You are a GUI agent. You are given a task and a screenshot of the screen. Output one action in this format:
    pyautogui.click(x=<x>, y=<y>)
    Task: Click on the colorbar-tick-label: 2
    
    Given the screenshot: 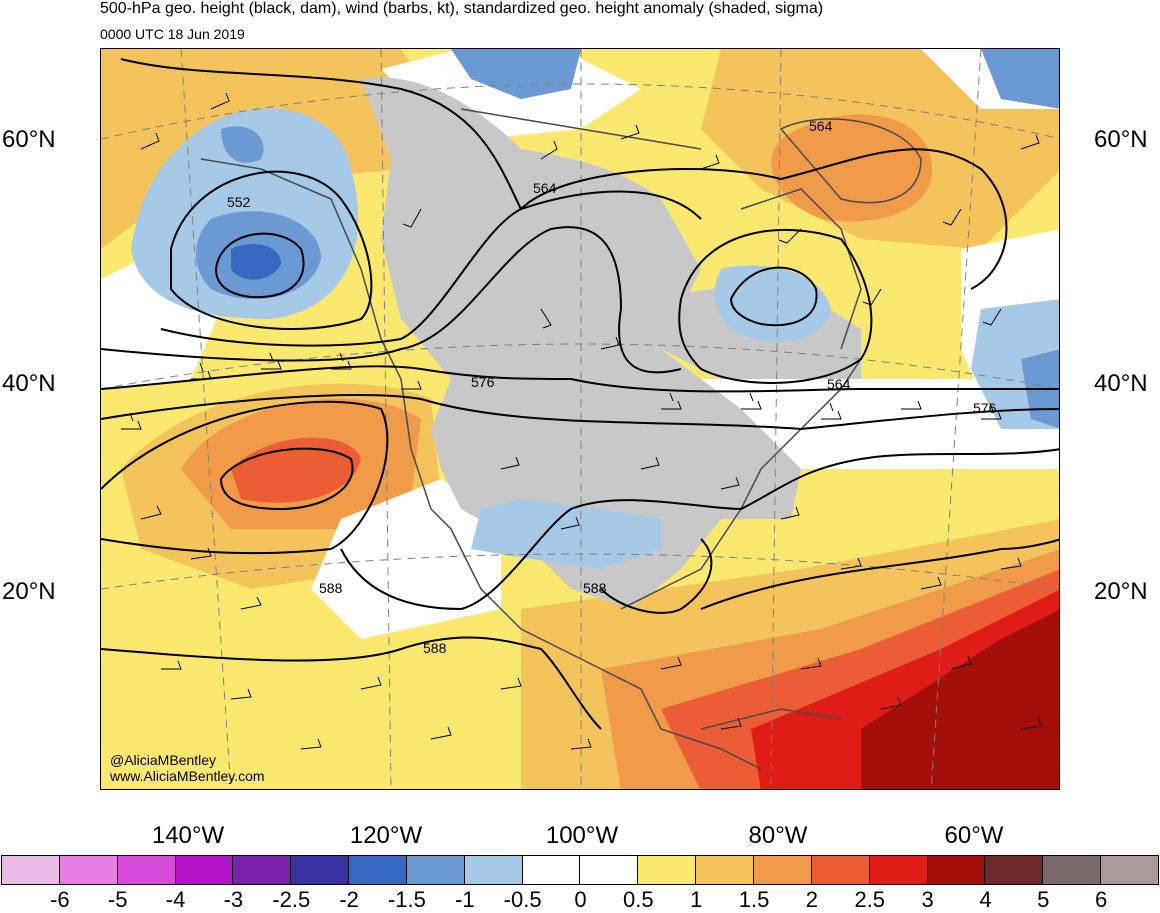 What is the action you would take?
    pyautogui.click(x=812, y=899)
    